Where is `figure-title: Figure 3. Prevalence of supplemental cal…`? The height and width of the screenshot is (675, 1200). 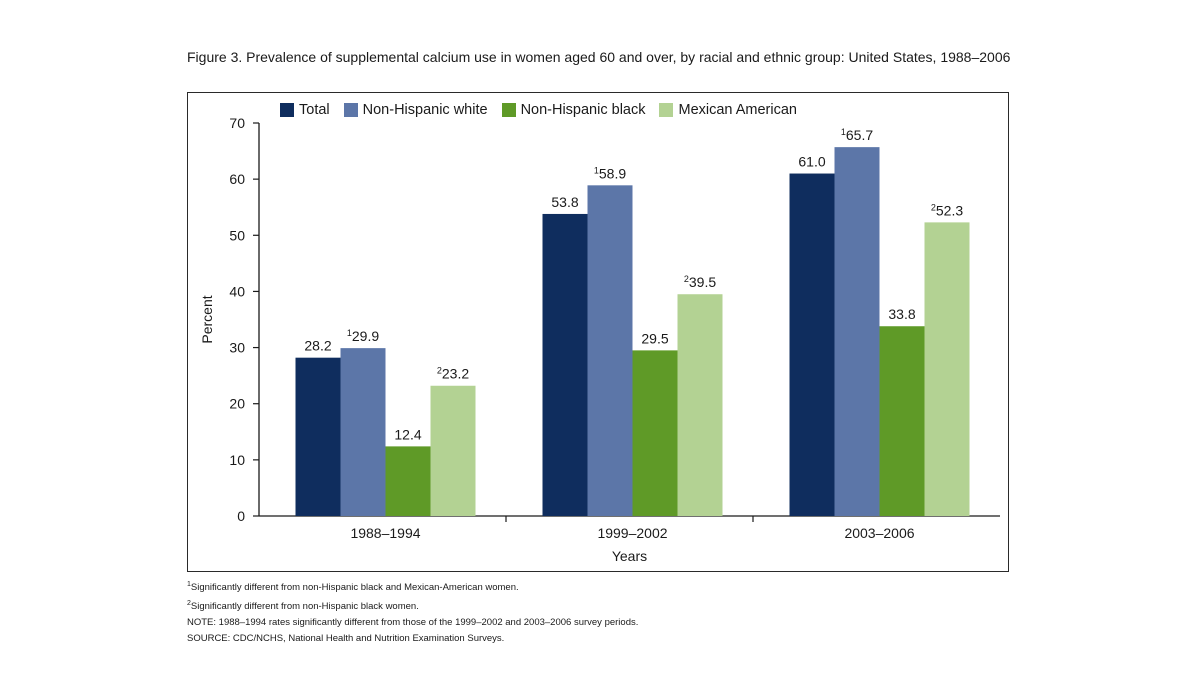 figure-title: Figure 3. Prevalence of supplemental cal… is located at coordinates (599, 57).